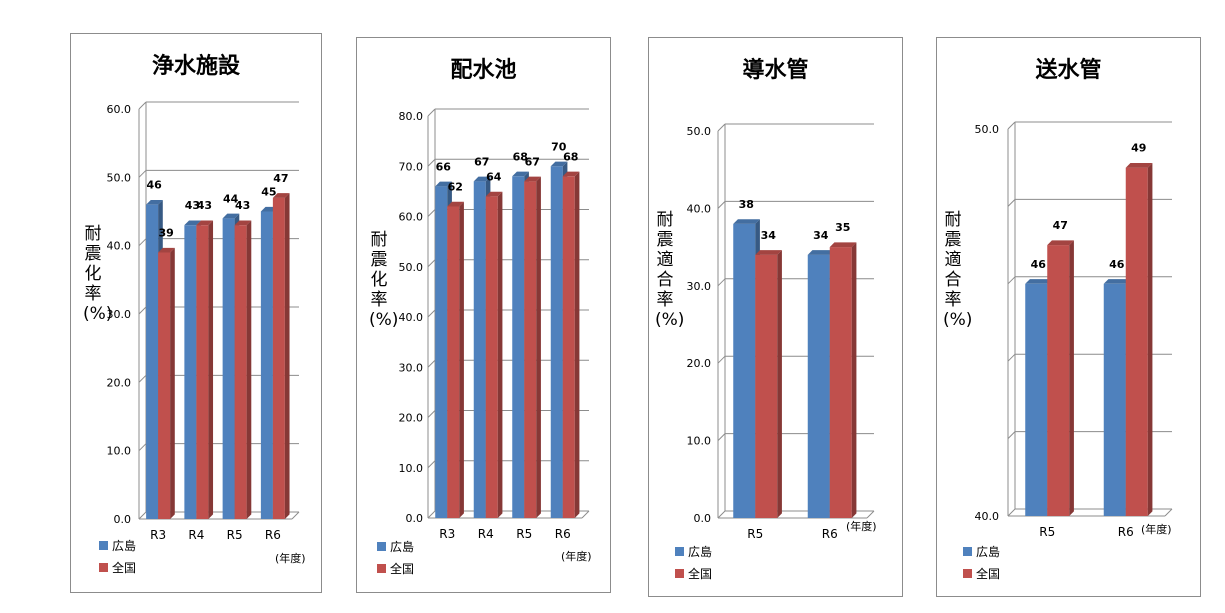 Image resolution: width=1225 pixels, height=613 pixels. I want to click on data-label: 38, so click(746, 204).